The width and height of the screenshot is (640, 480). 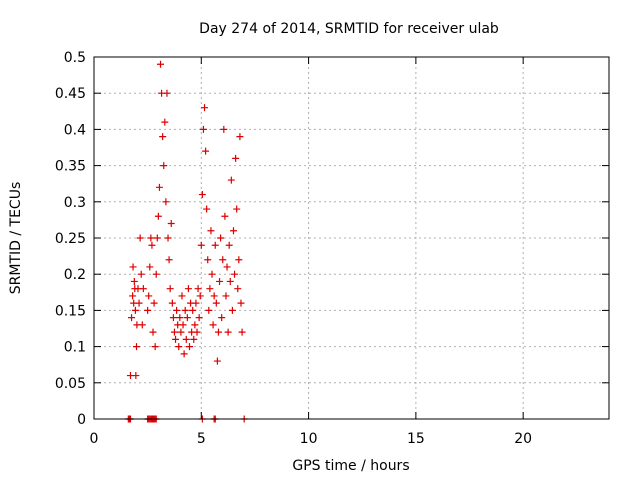 I want to click on y-tick-label: 0.5, so click(x=75, y=58).